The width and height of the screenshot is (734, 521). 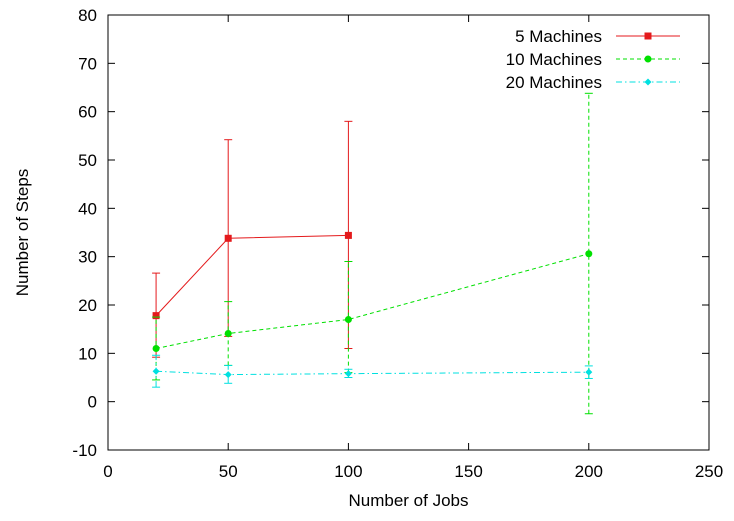 I want to click on legend-label: 20 Machines, so click(x=554, y=82).